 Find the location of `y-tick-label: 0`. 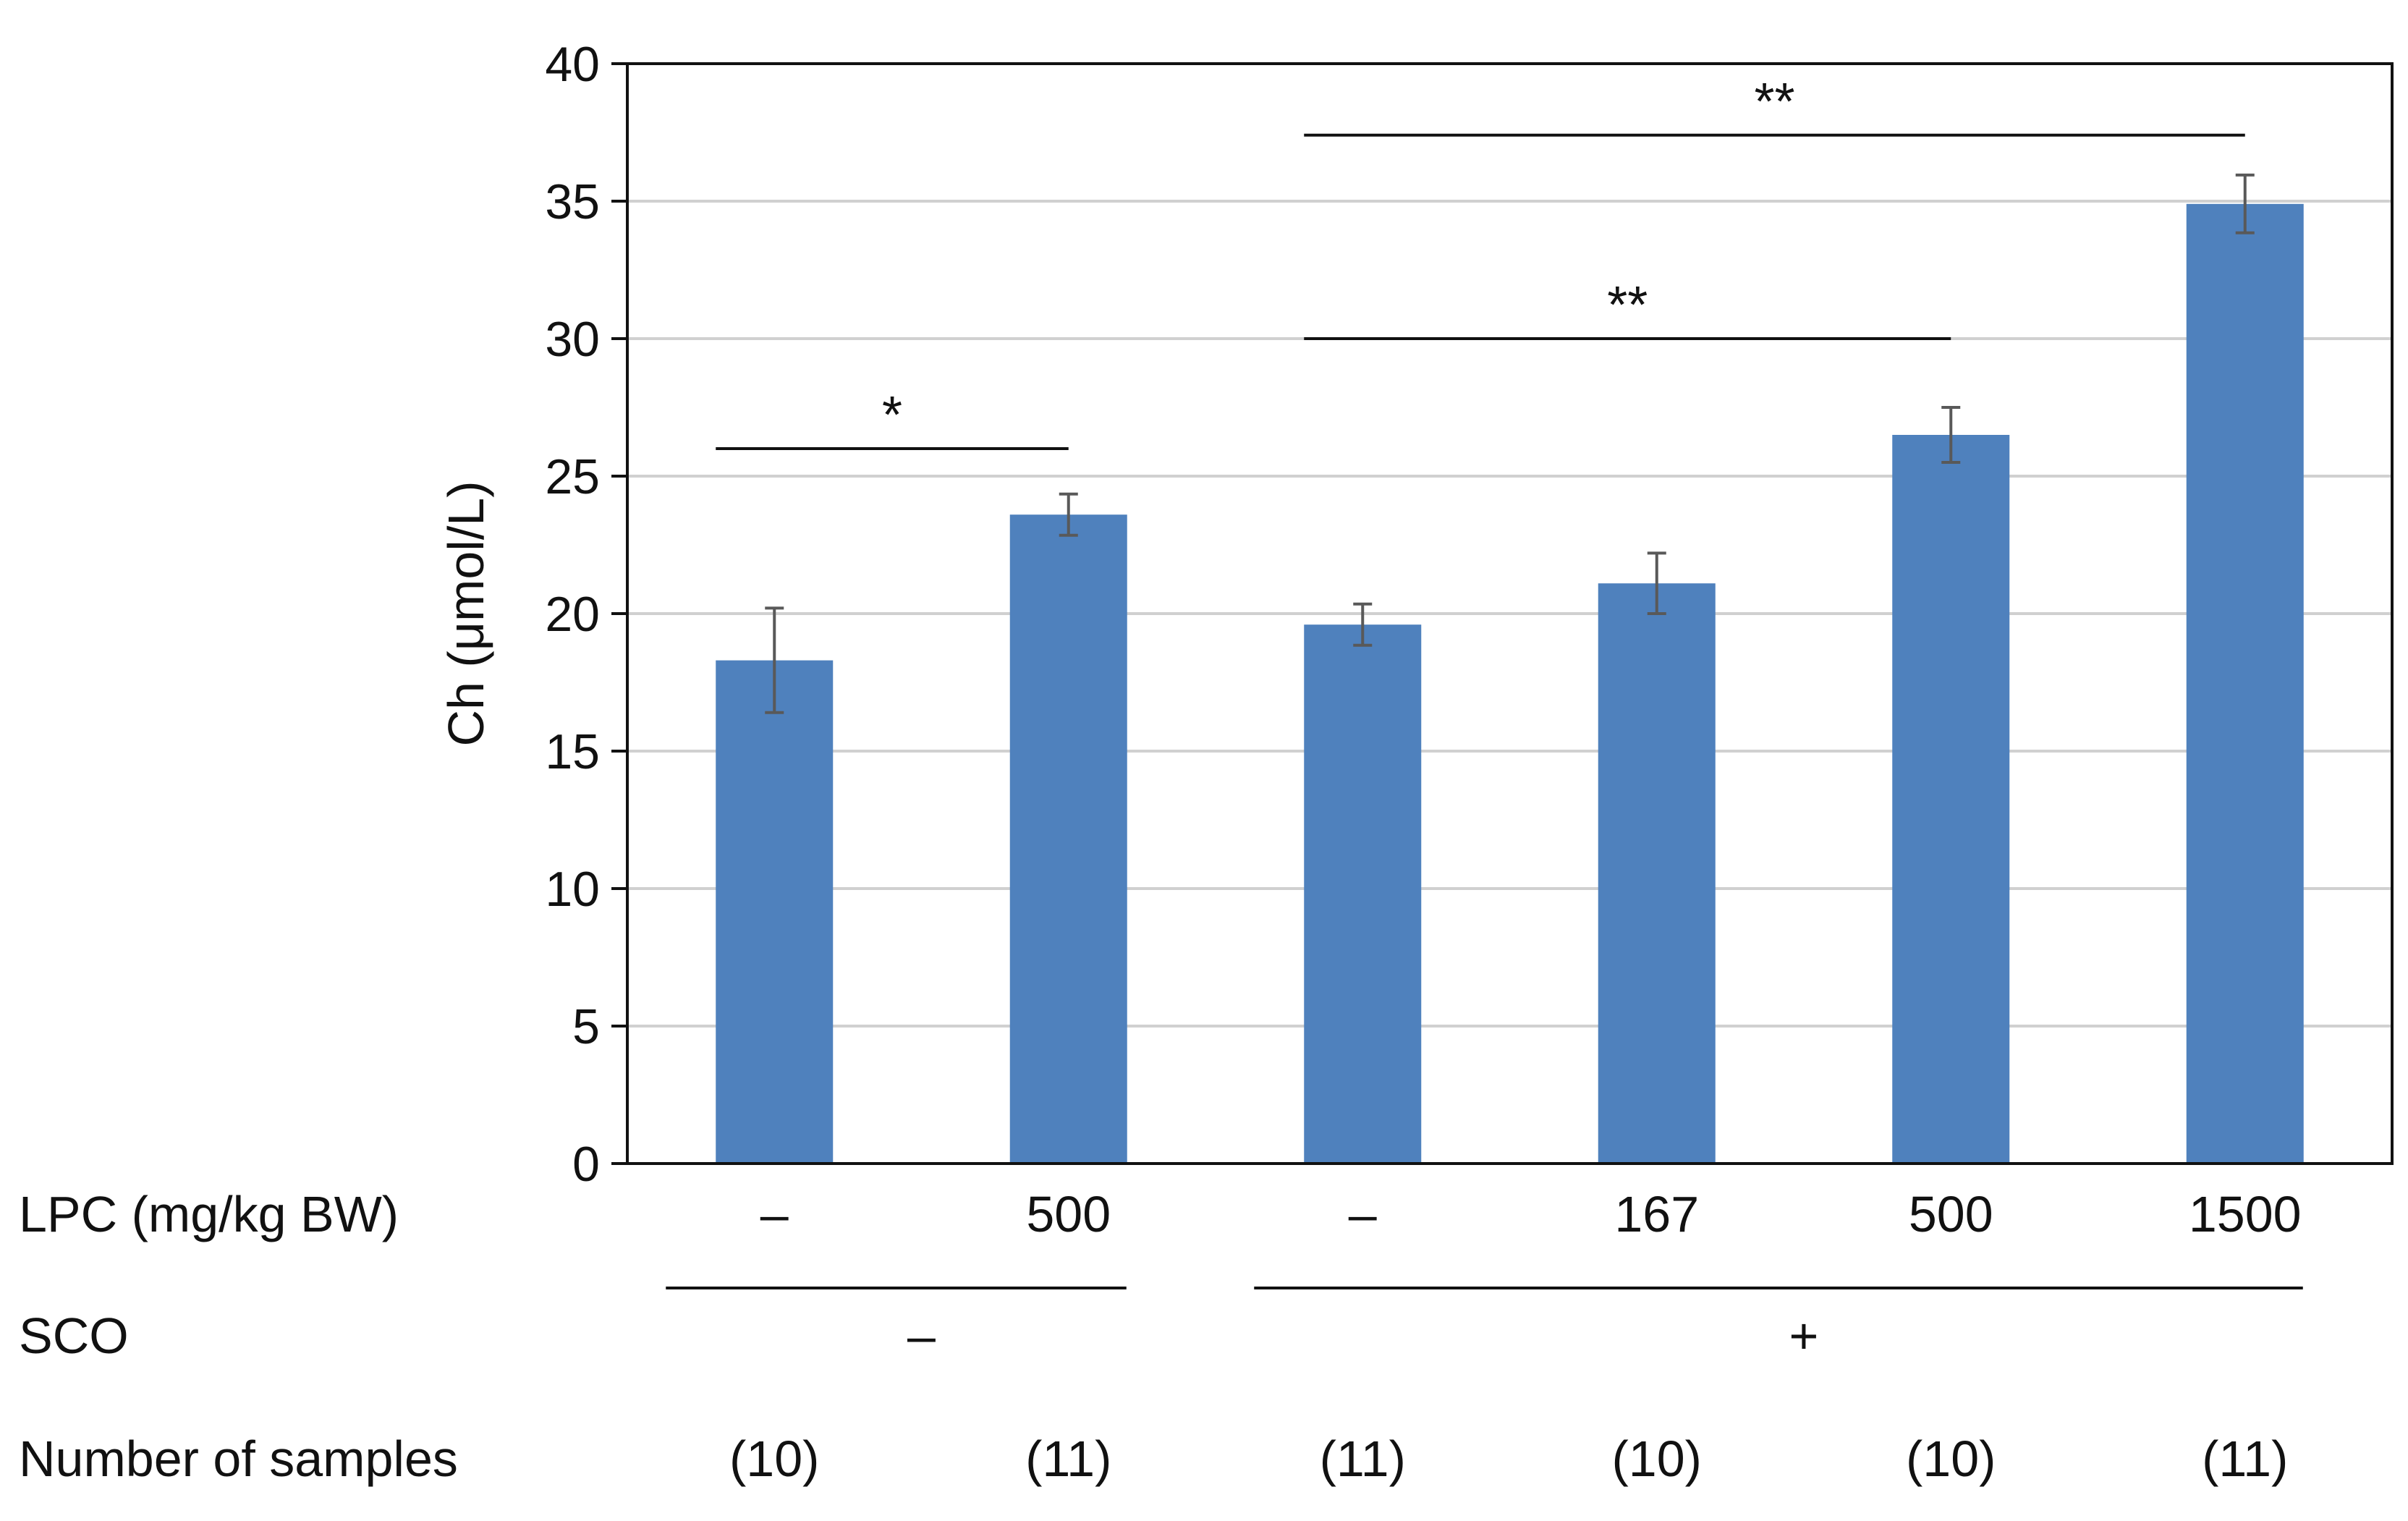

y-tick-label: 0 is located at coordinates (586, 1164).